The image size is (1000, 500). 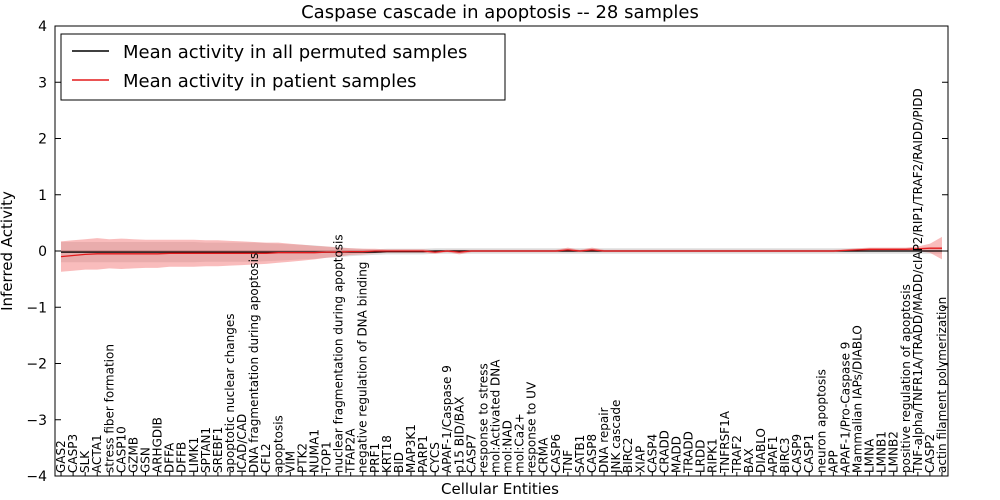 What do you see at coordinates (36, 477) in the screenshot?
I see `y-tick-label: −4` at bounding box center [36, 477].